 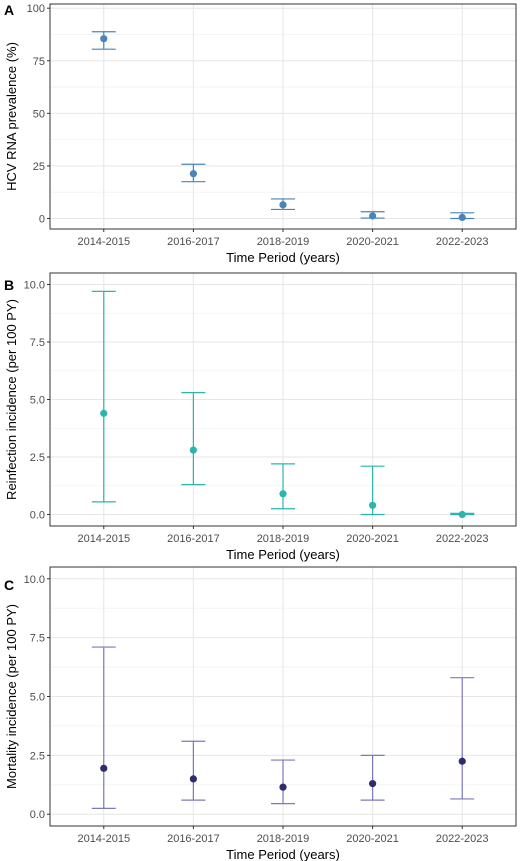 What do you see at coordinates (11, 399) in the screenshot?
I see `y-axis-title: Reinfection incidence (per 100 PY)` at bounding box center [11, 399].